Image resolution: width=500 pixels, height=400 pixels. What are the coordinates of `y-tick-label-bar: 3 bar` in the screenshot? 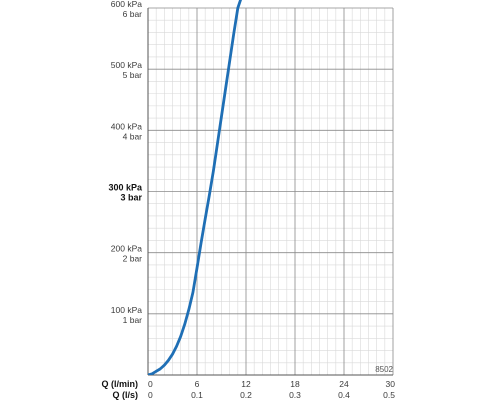 It's located at (131, 198).